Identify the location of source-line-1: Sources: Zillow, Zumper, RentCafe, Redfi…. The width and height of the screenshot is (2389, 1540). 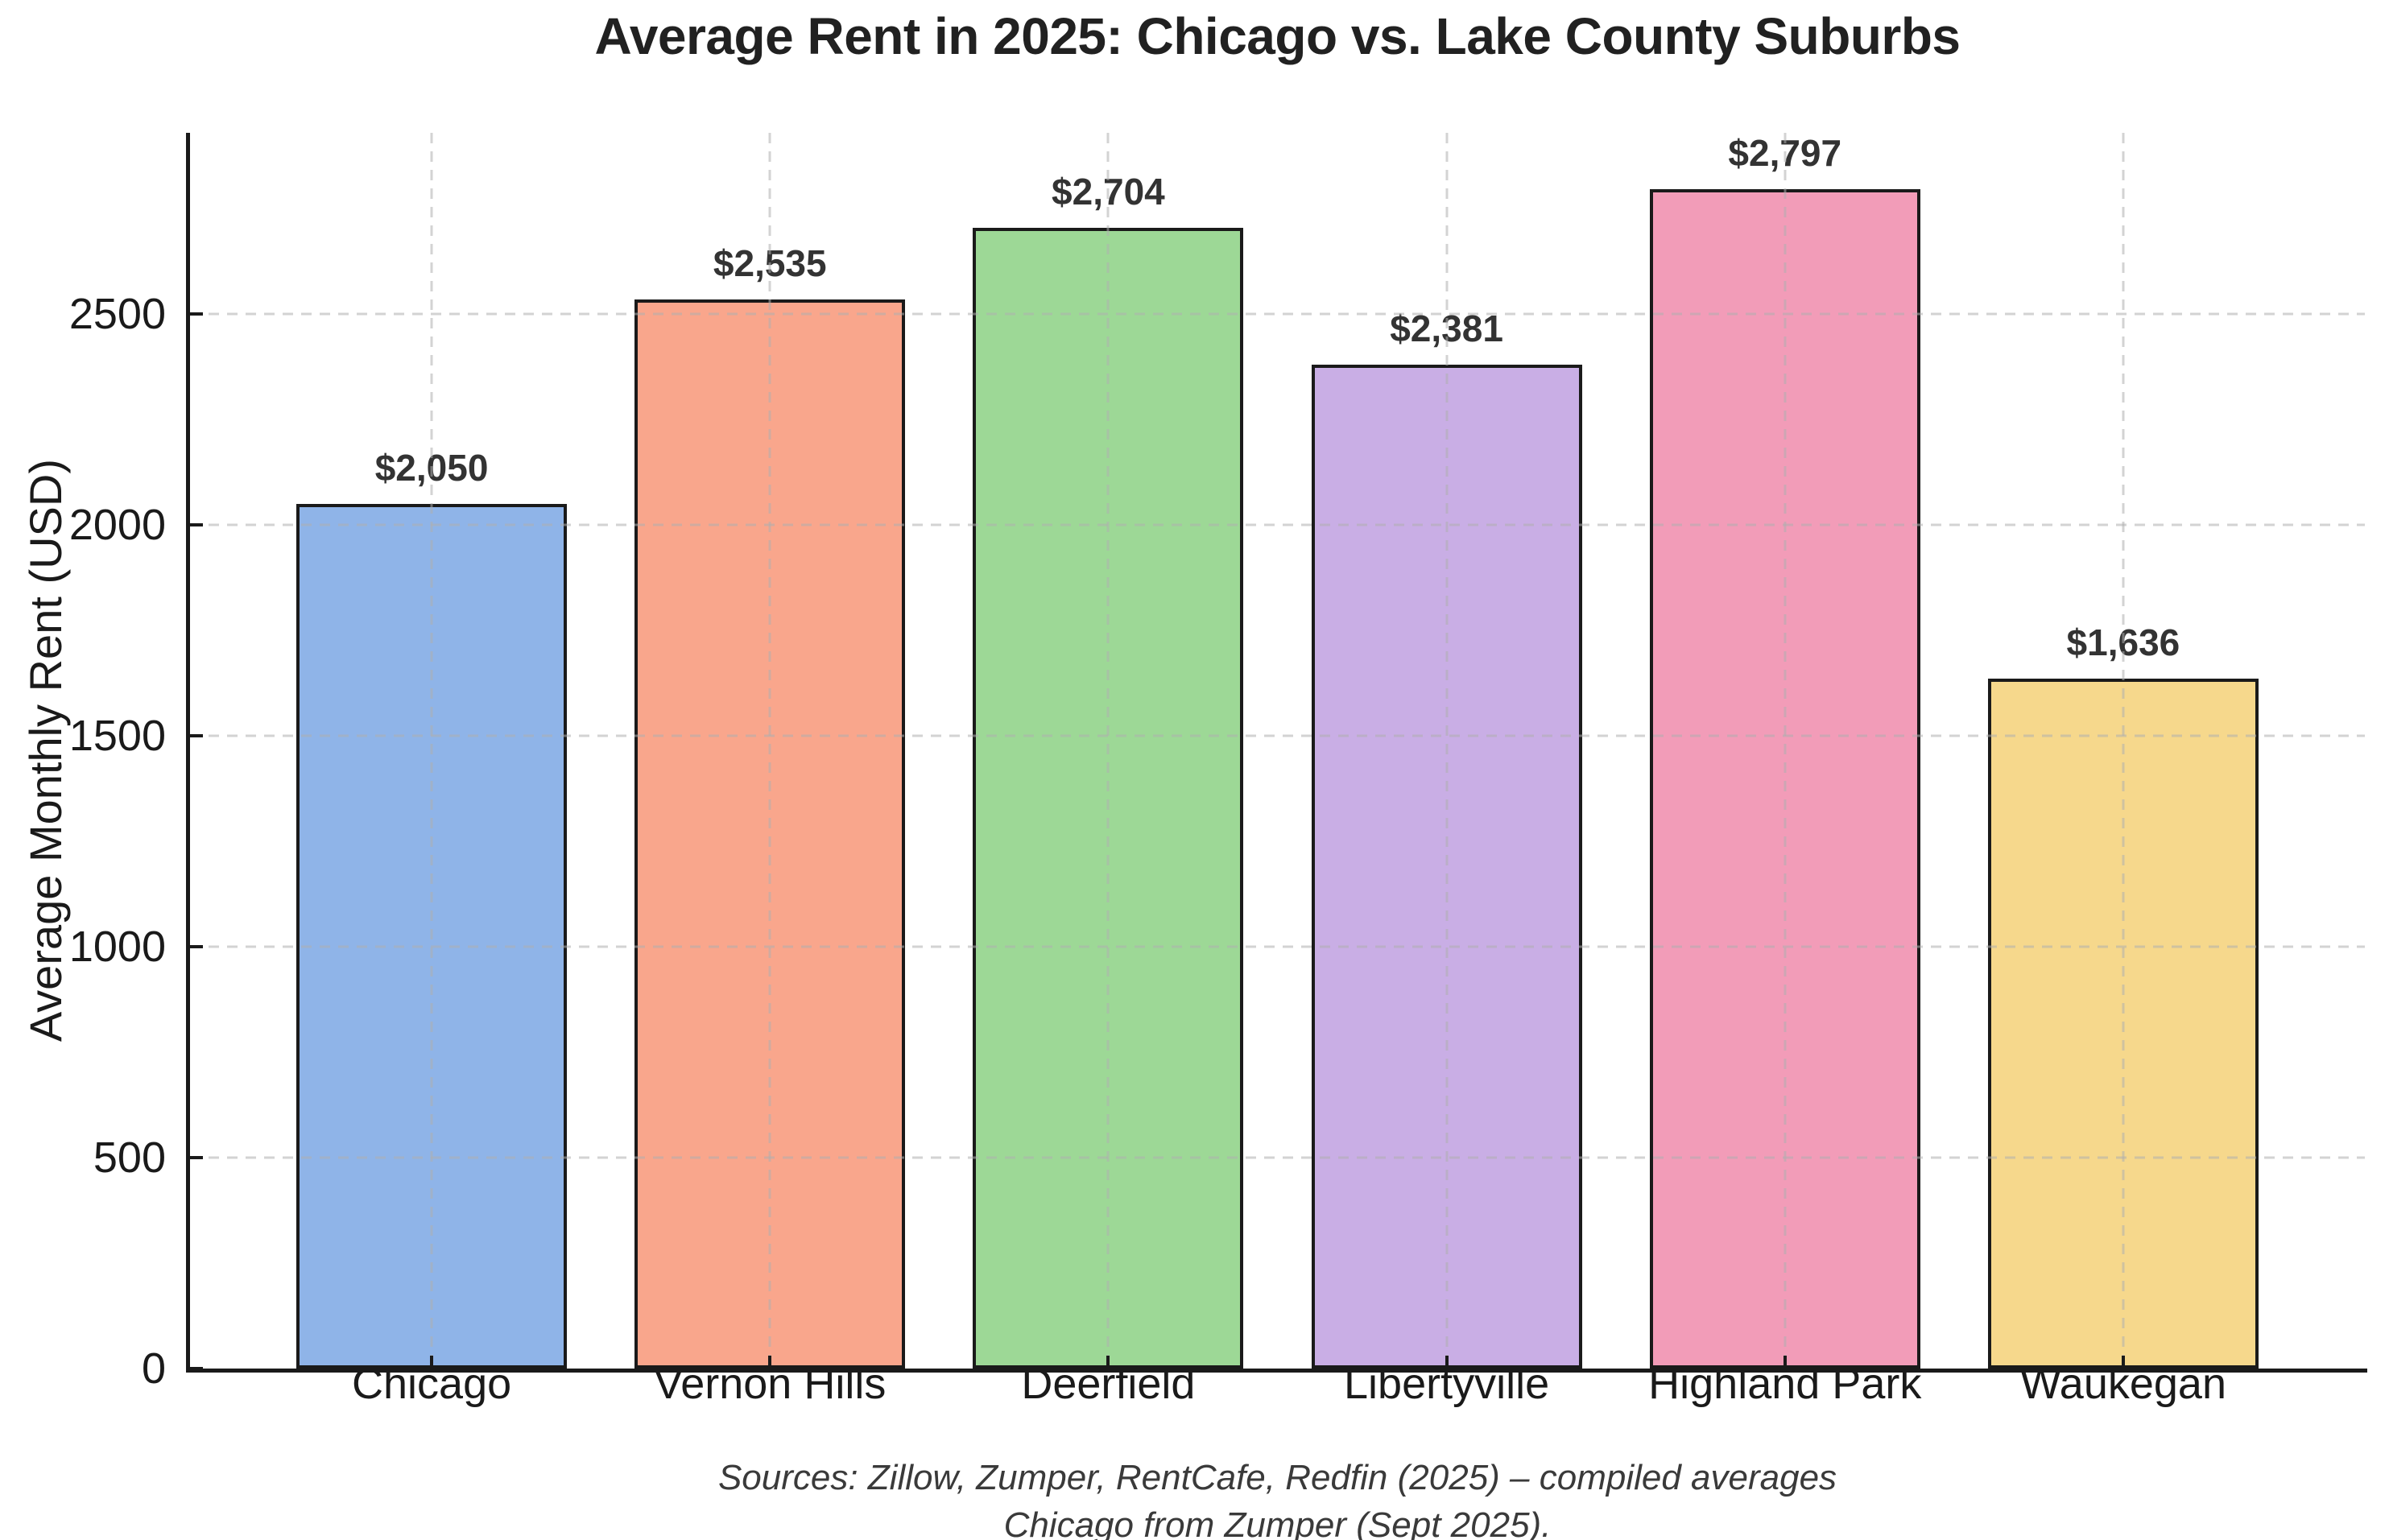
(1277, 1478).